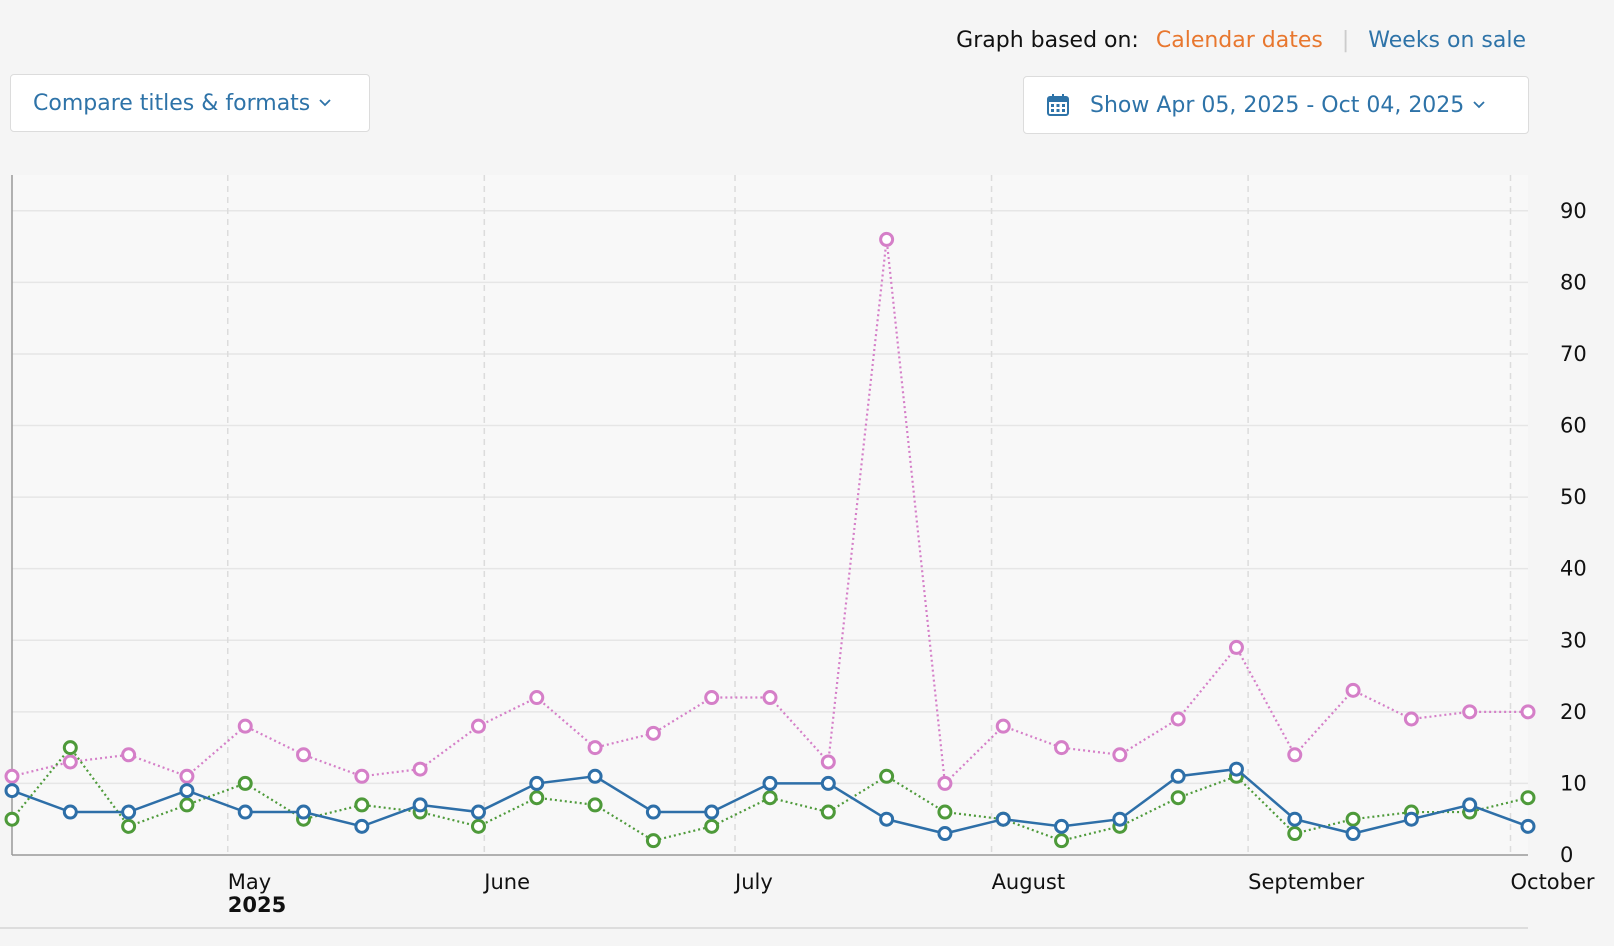 Image resolution: width=1614 pixels, height=946 pixels. What do you see at coordinates (1306, 882) in the screenshot?
I see `x-tick-label: September` at bounding box center [1306, 882].